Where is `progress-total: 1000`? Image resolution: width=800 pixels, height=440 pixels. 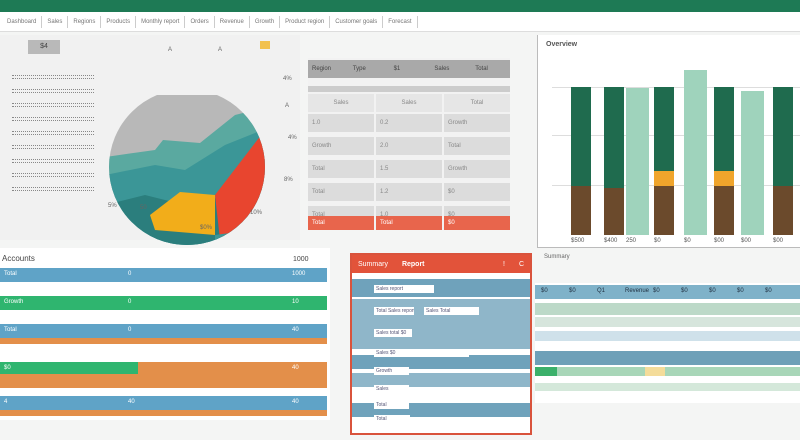
progress-total: 1000 is located at coordinates (301, 259).